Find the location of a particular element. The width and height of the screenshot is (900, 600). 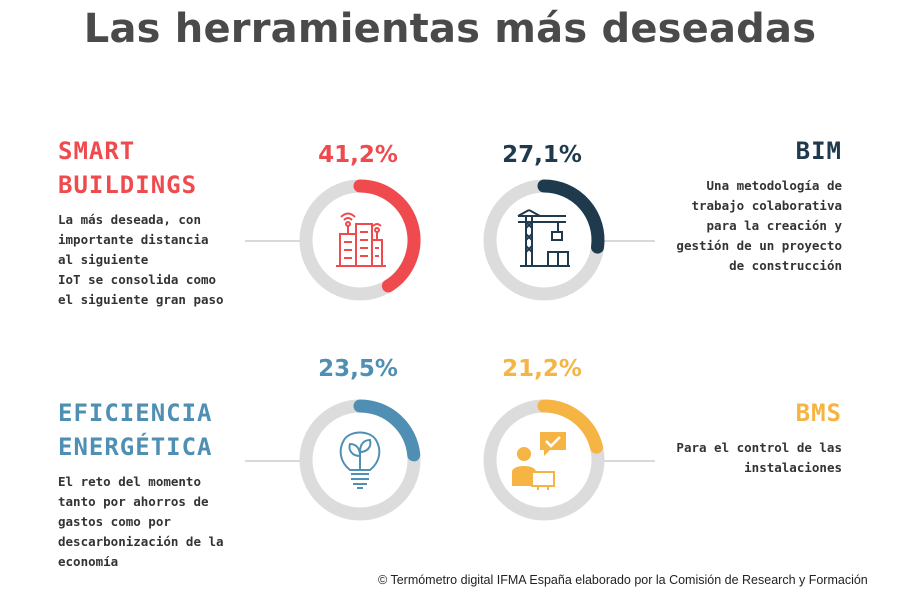

efficiency-description-line: economía is located at coordinates (88, 561).